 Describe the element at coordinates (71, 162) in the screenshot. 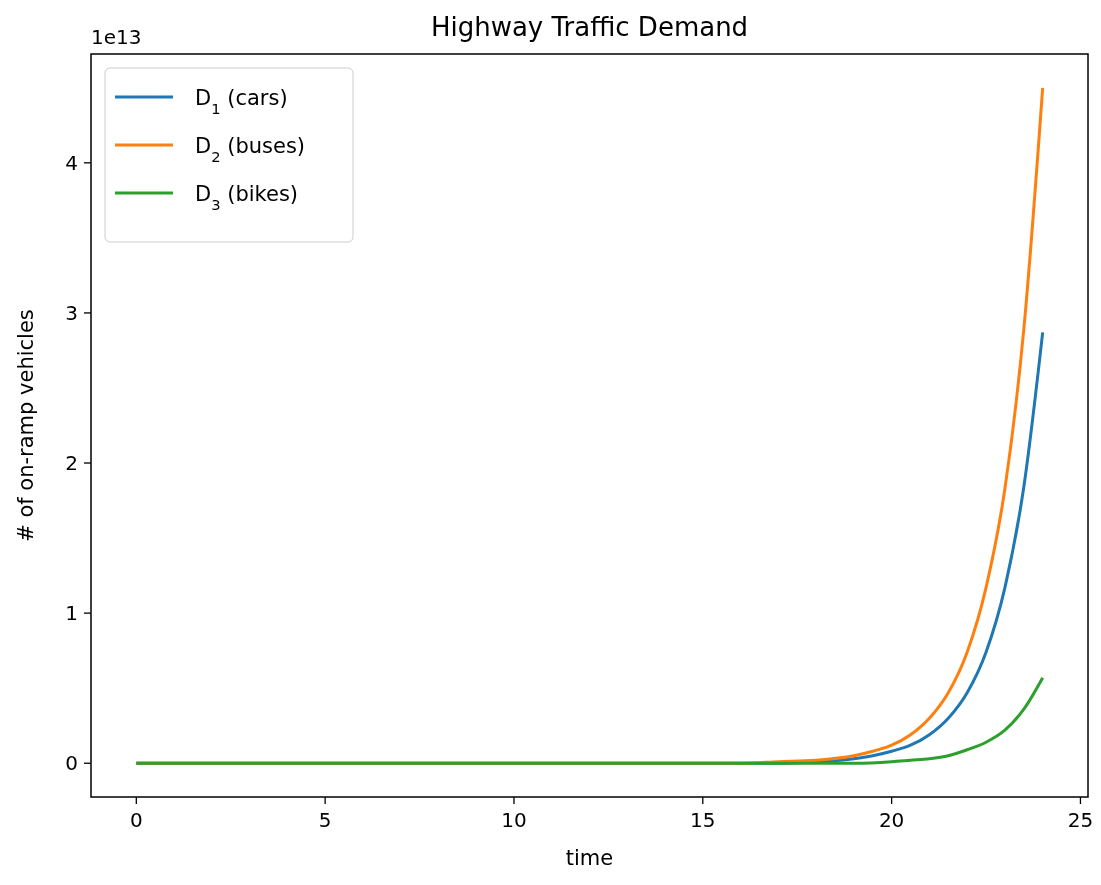

I see `y-tick-label: 4` at that location.